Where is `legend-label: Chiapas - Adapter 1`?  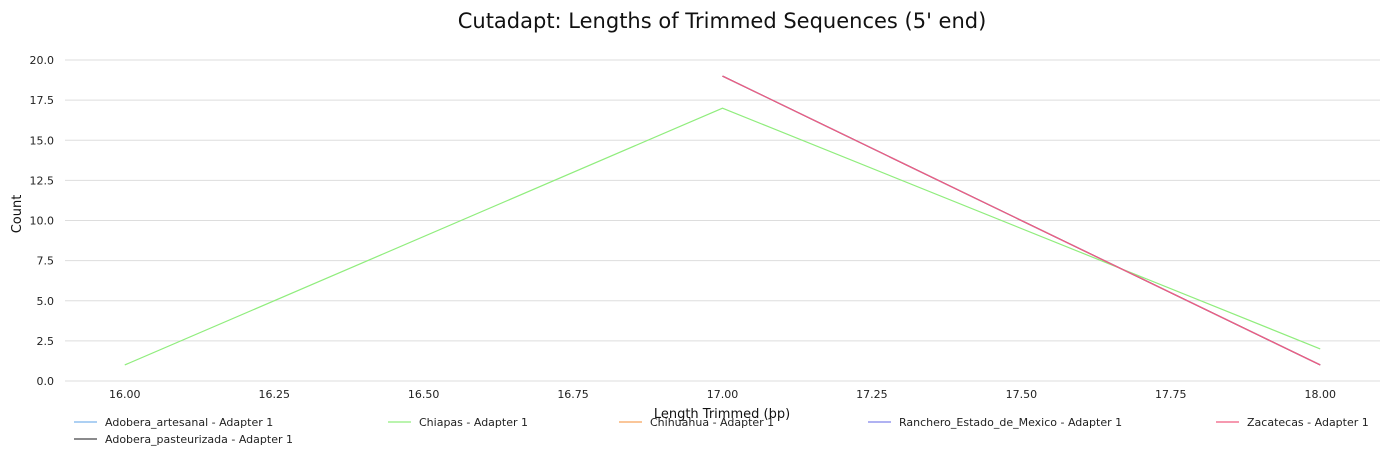
legend-label: Chiapas - Adapter 1 is located at coordinates (473, 422).